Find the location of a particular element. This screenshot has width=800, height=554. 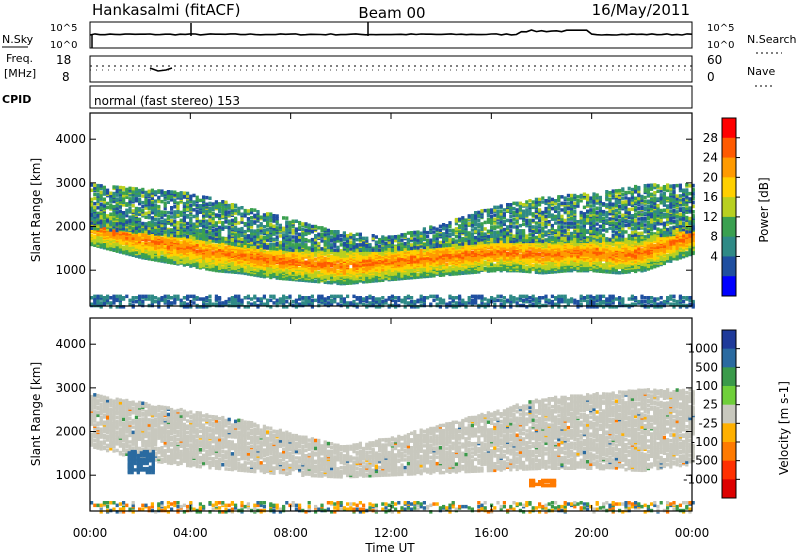

freq-tick-top: 18 is located at coordinates (63, 60).